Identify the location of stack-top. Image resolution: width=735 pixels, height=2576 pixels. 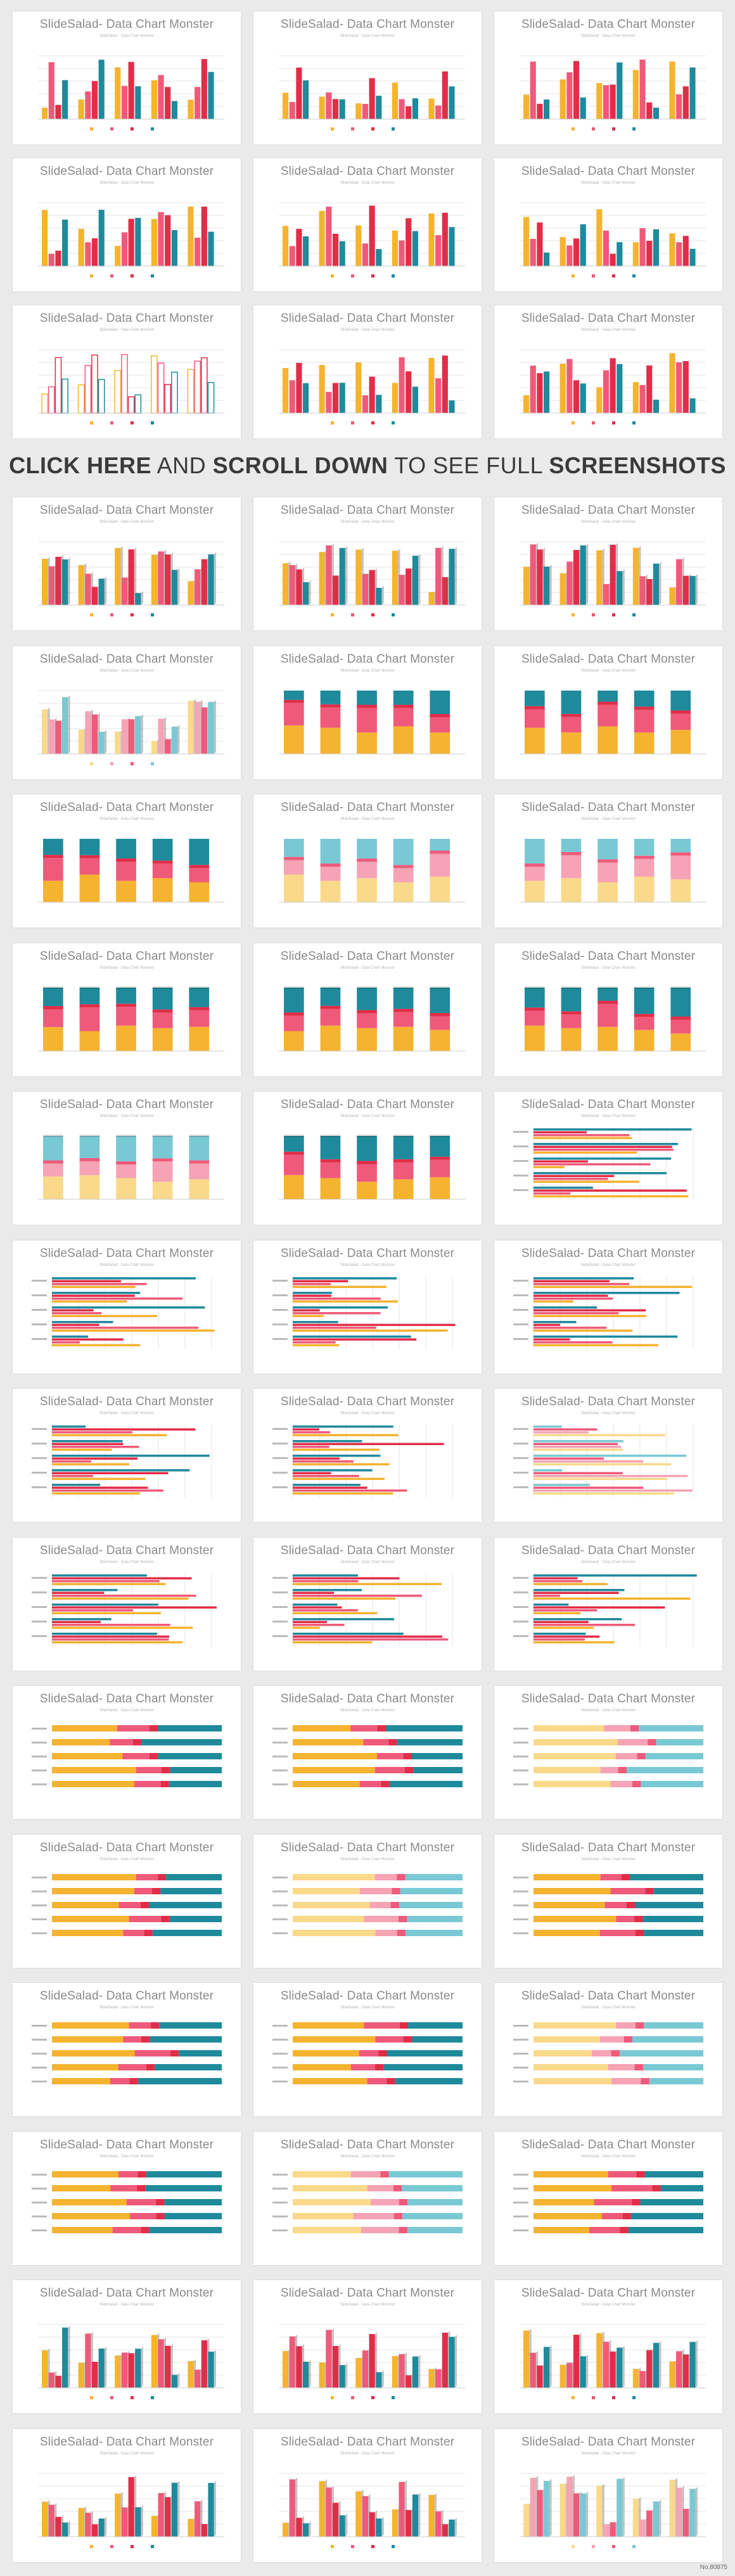
(644, 988).